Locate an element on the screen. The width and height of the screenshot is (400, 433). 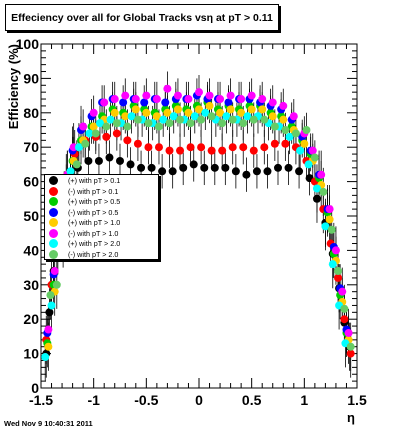
x-tick-label: 1 is located at coordinates (304, 400).